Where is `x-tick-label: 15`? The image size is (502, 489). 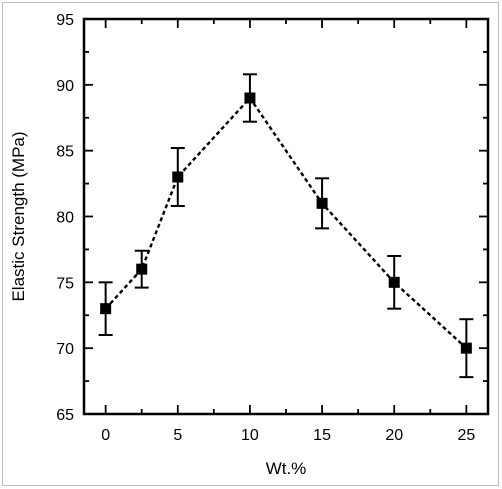
x-tick-label: 15 is located at coordinates (322, 435).